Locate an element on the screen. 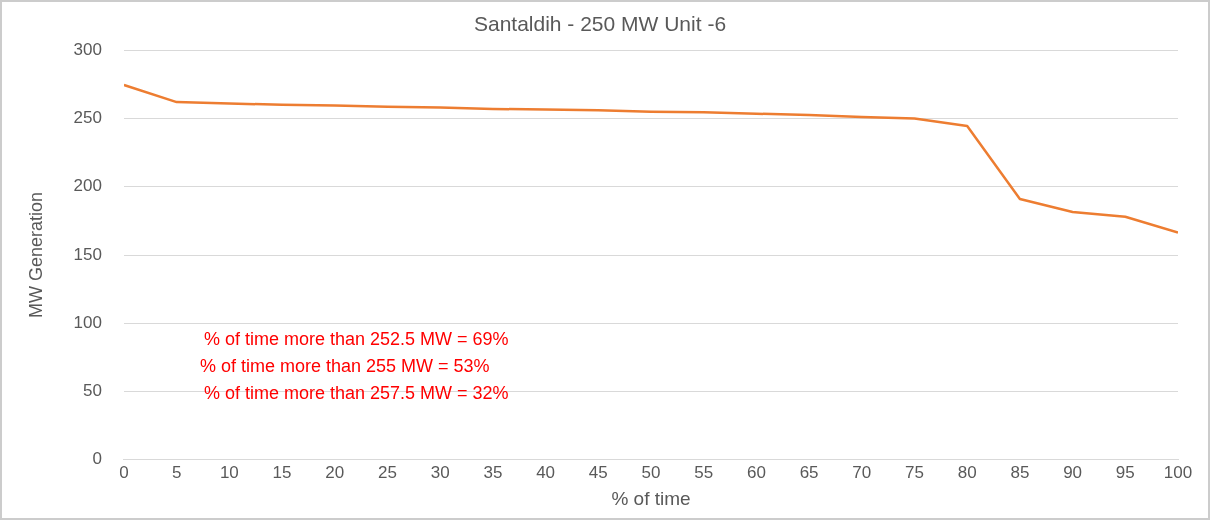 Image resolution: width=1210 pixels, height=520 pixels. x-tick-label: 25 is located at coordinates (387, 472).